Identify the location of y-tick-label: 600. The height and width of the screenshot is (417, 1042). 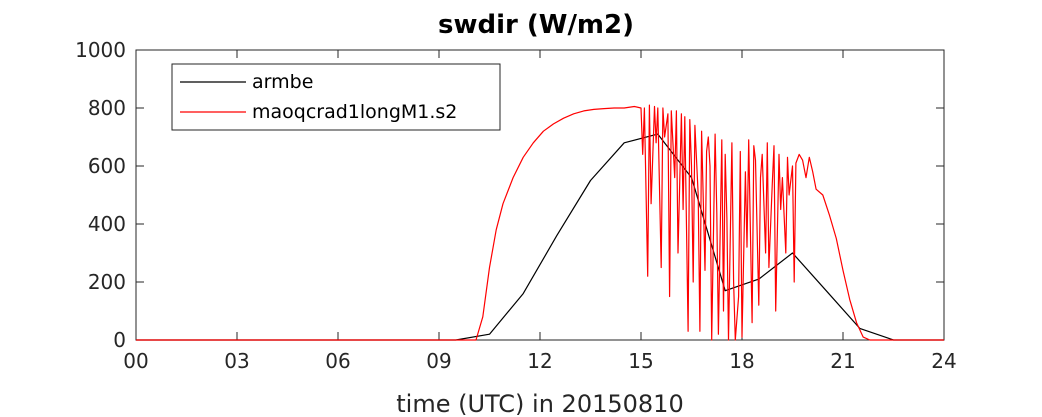
(107, 166).